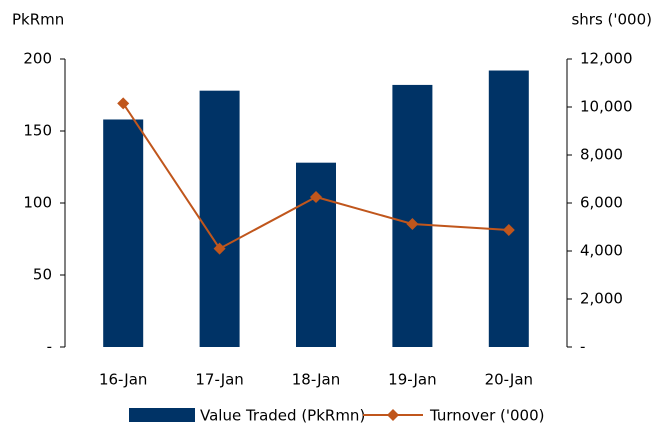 This screenshot has width=662, height=432. What do you see at coordinates (606, 107) in the screenshot?
I see `y2-tick-label: 10,000` at bounding box center [606, 107].